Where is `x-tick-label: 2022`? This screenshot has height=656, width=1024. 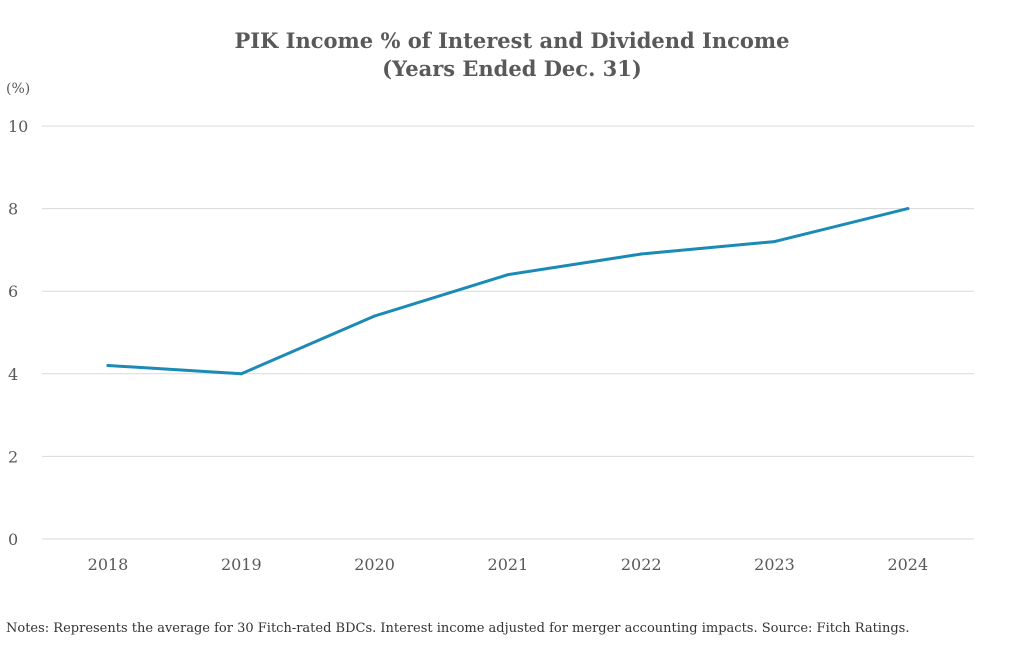 x-tick-label: 2022 is located at coordinates (641, 564).